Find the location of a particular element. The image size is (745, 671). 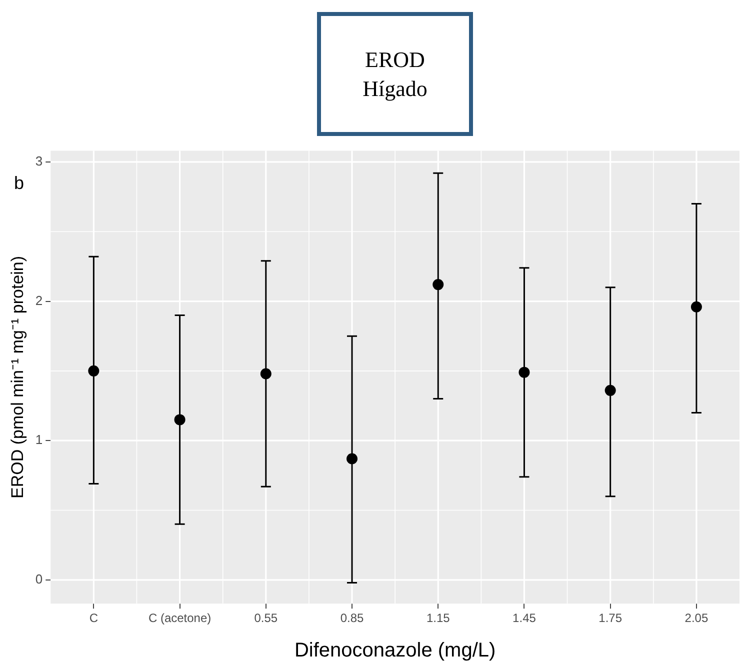

x-tick-label: 1.15 is located at coordinates (438, 618).